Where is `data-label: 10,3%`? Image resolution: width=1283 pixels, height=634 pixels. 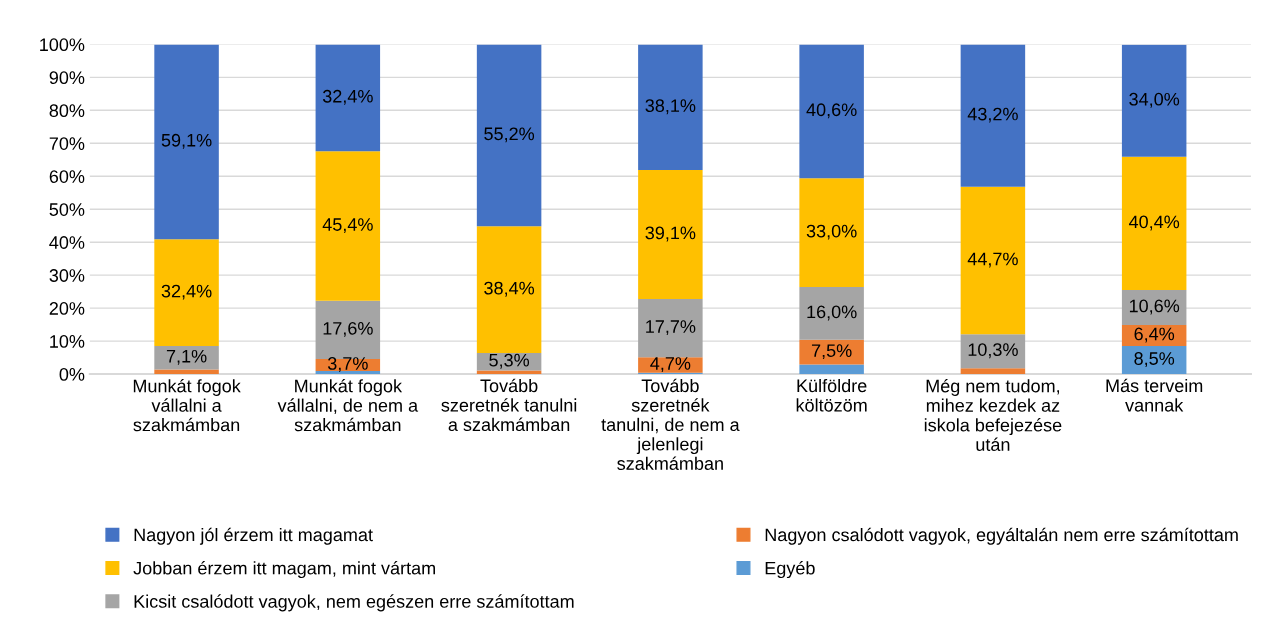
data-label: 10,3% is located at coordinates (993, 351).